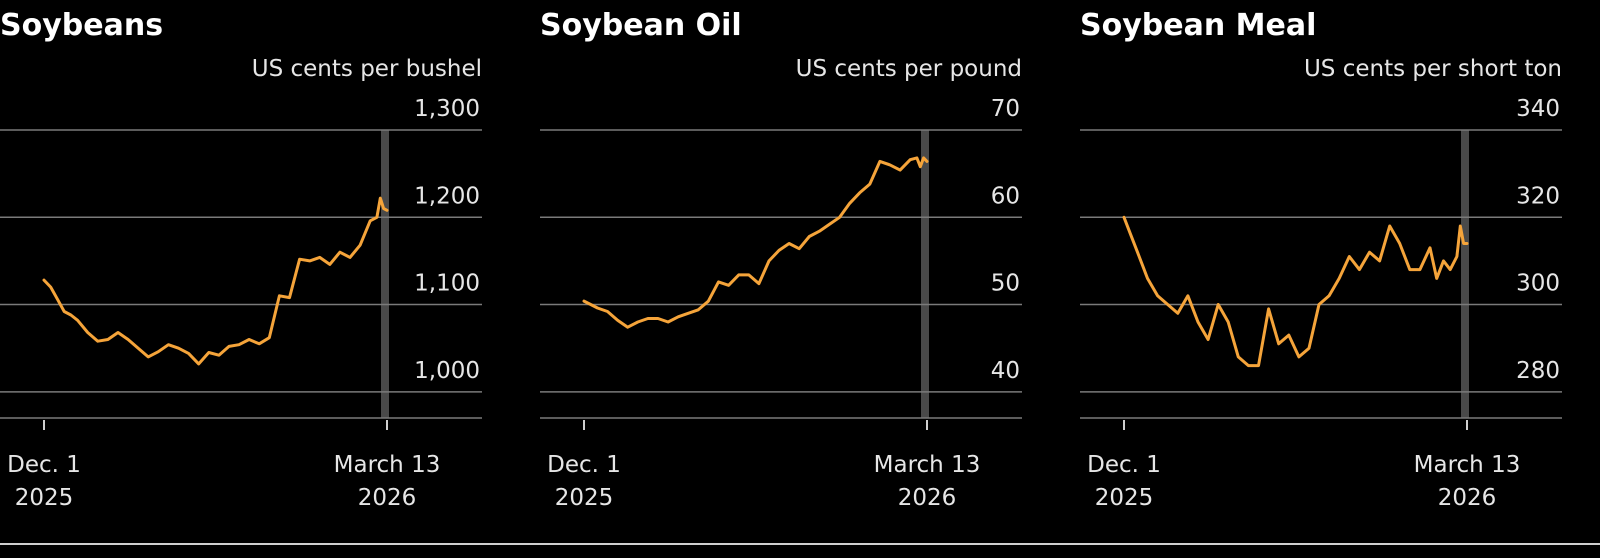 The image size is (1600, 558). What do you see at coordinates (447, 196) in the screenshot?
I see `y-tick-label: 1,200` at bounding box center [447, 196].